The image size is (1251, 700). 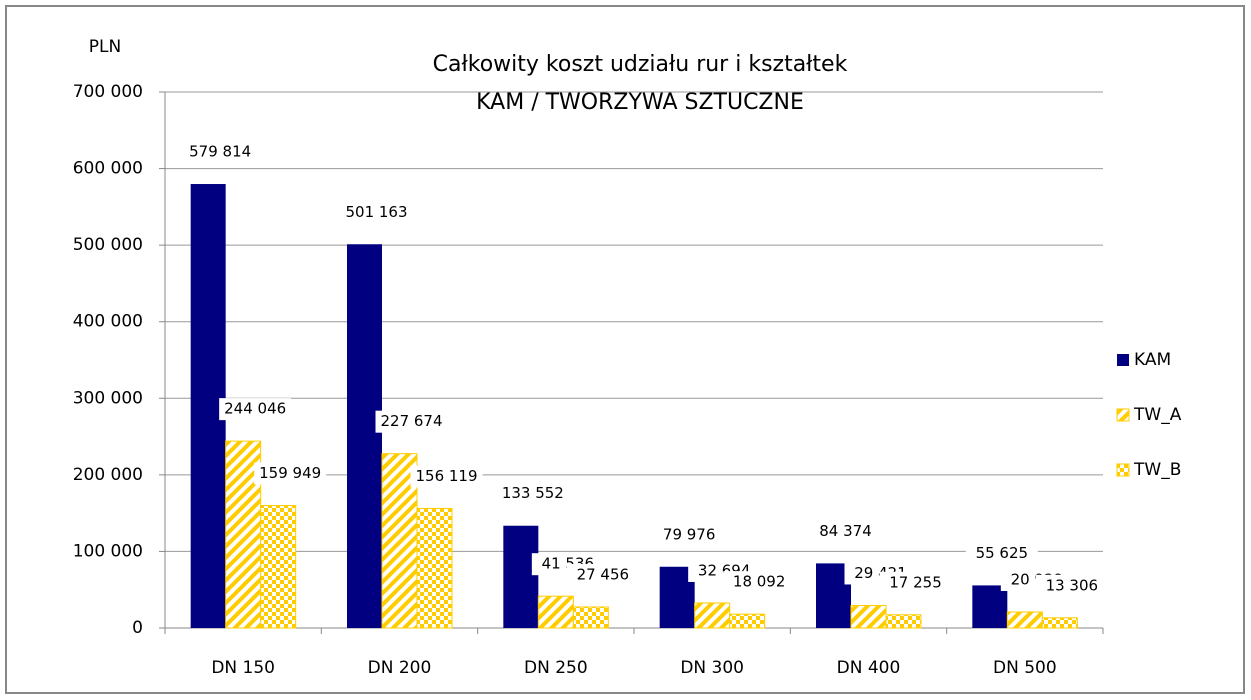 What do you see at coordinates (640, 64) in the screenshot?
I see `chart-title: Całkowity koszt udziału rur i kształtek` at bounding box center [640, 64].